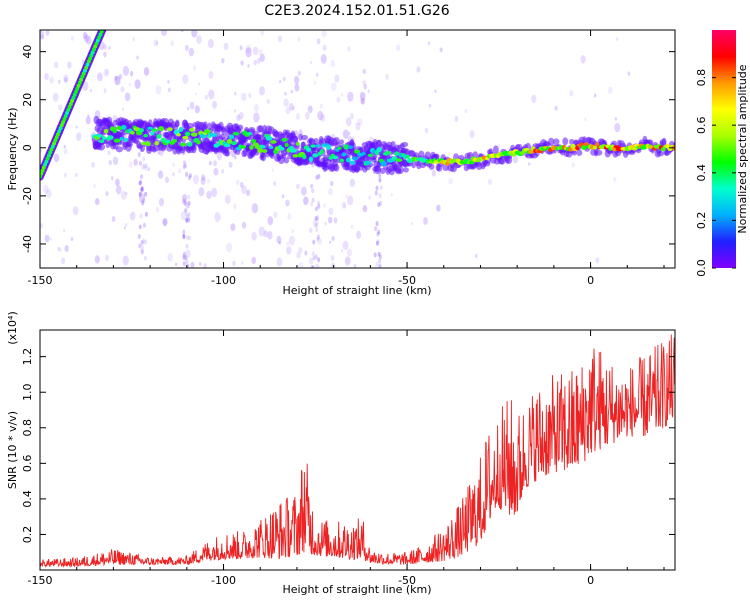  I want to click on snr-xtick-label: -150, so click(40, 580).